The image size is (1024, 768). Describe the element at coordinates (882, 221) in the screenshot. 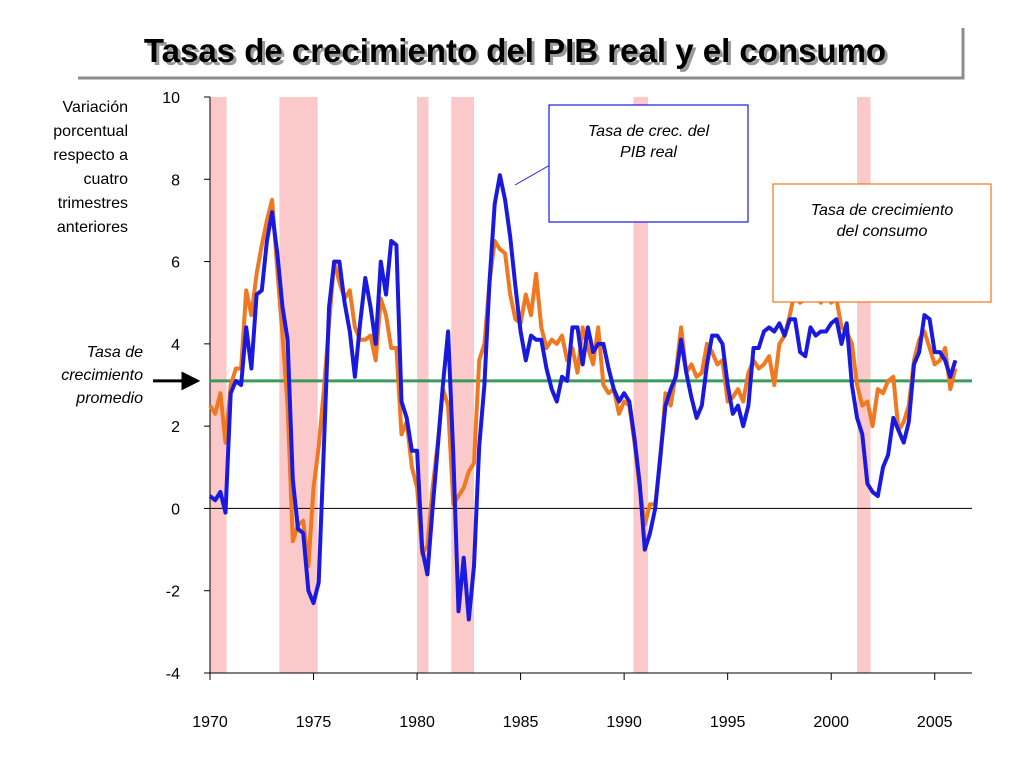

I see `callout-text: Tasa de crecimiento del consumo` at that location.